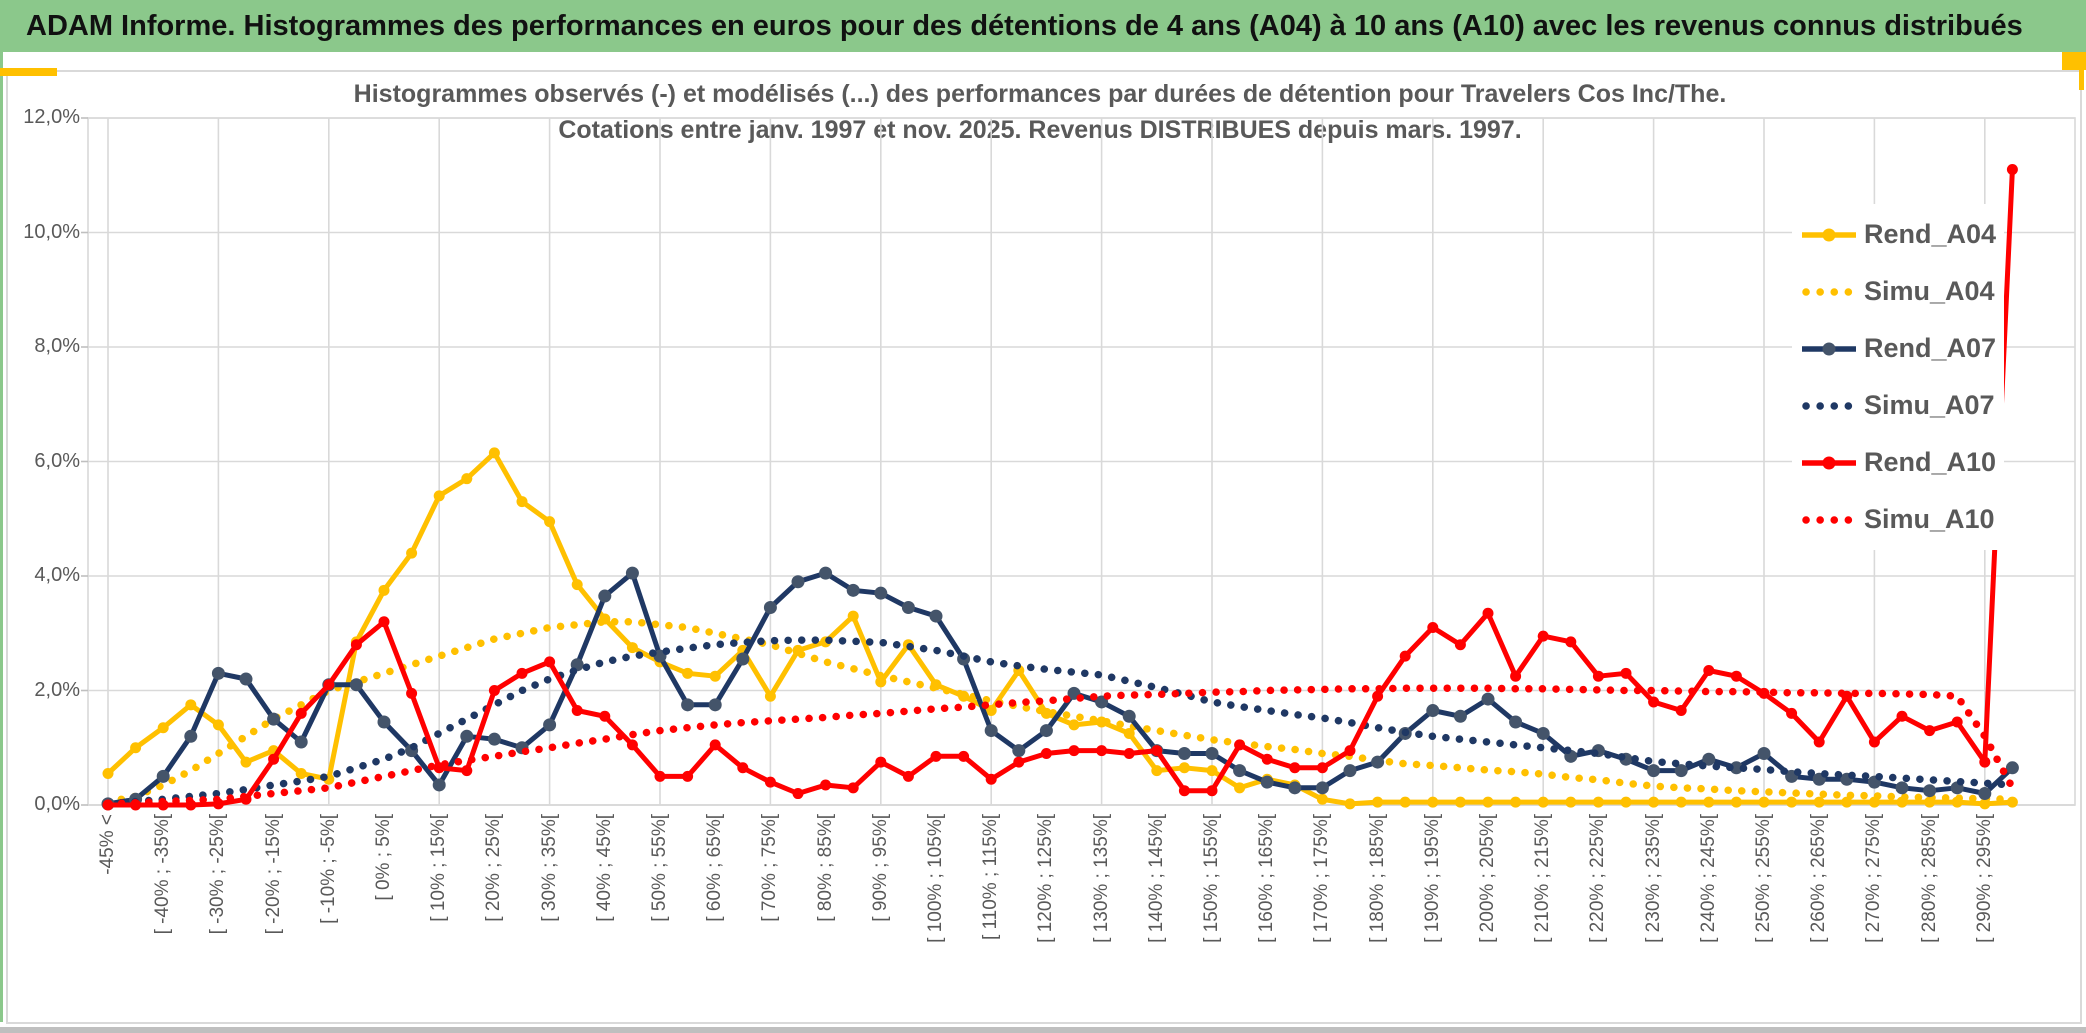  Describe the element at coordinates (1898, 462) in the screenshot. I see `legend-item-rend-a10: Rend_A10` at that location.